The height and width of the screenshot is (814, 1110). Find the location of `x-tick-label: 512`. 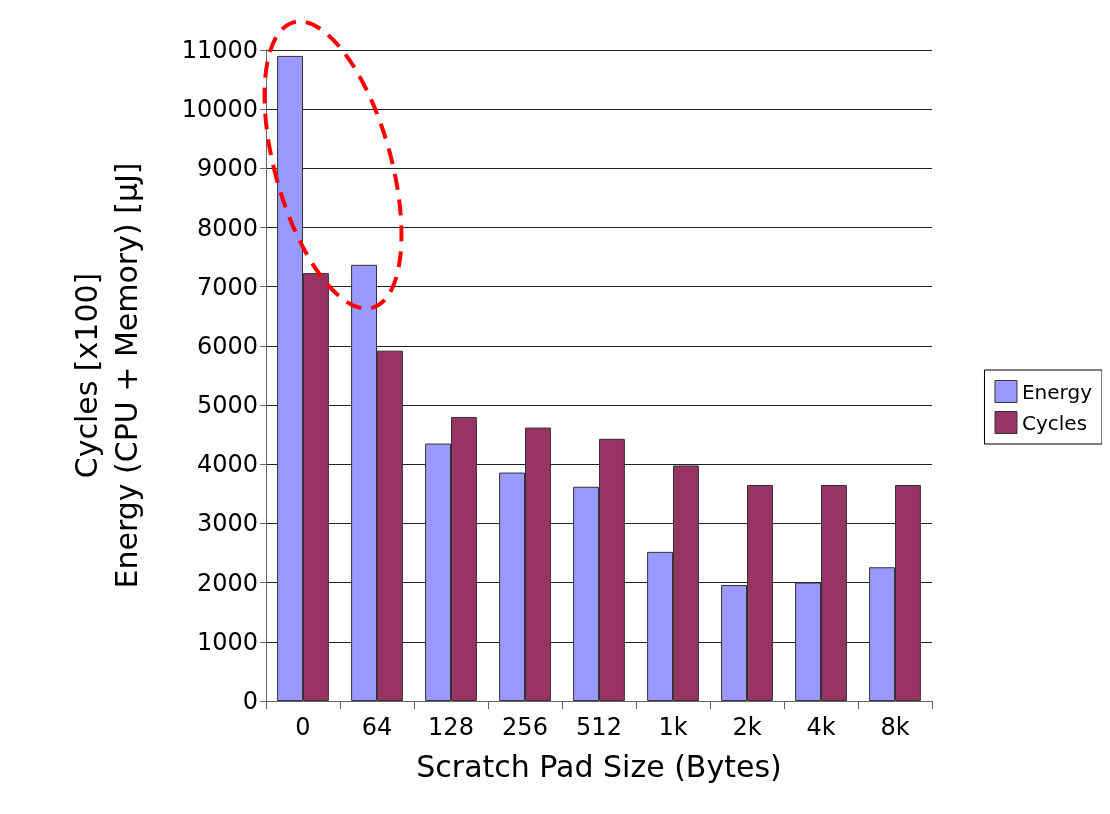

x-tick-label: 512 is located at coordinates (599, 727).